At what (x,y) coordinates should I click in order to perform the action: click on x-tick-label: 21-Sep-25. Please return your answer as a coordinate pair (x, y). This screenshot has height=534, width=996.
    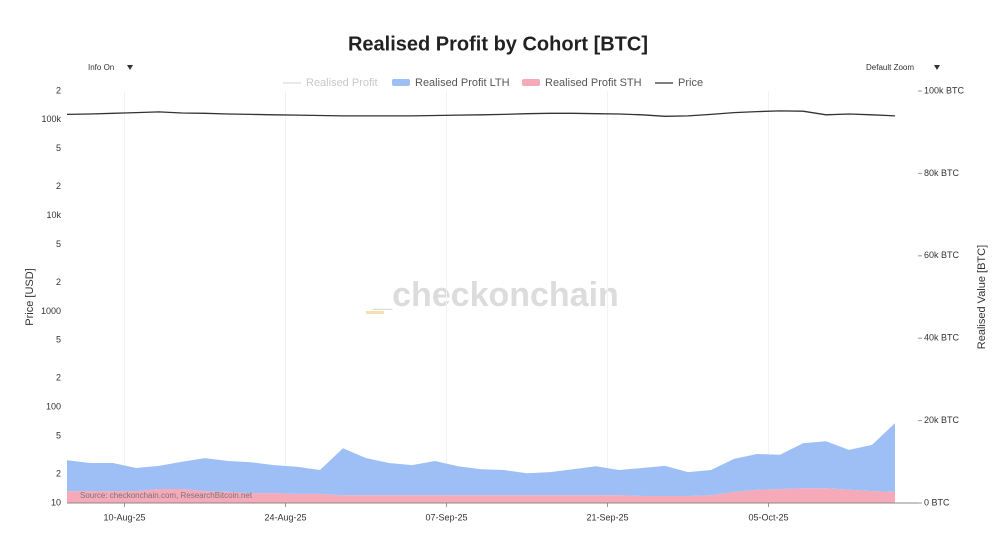
    Looking at the image, I should click on (607, 517).